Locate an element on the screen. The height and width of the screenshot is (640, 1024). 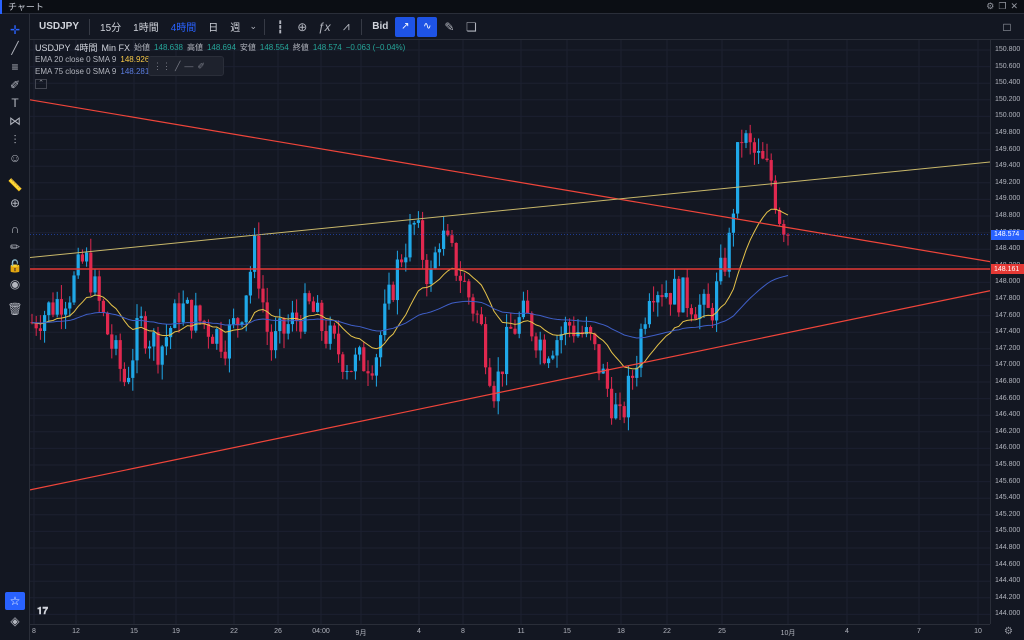
float-brush-icon: ✐ is located at coordinates (201, 65).